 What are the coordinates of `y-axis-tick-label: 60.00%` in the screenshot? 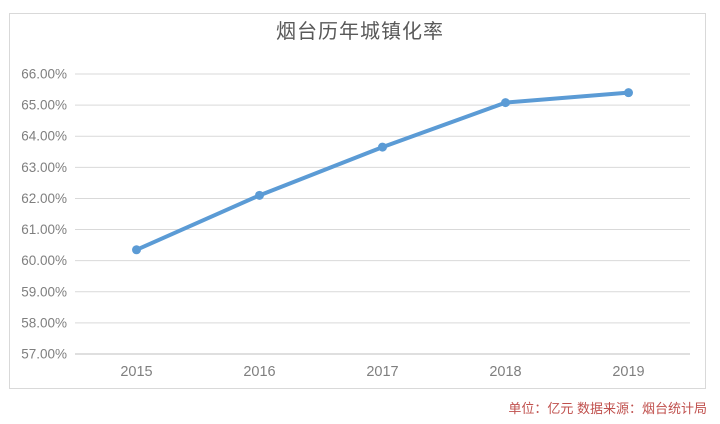 It's located at (44, 260).